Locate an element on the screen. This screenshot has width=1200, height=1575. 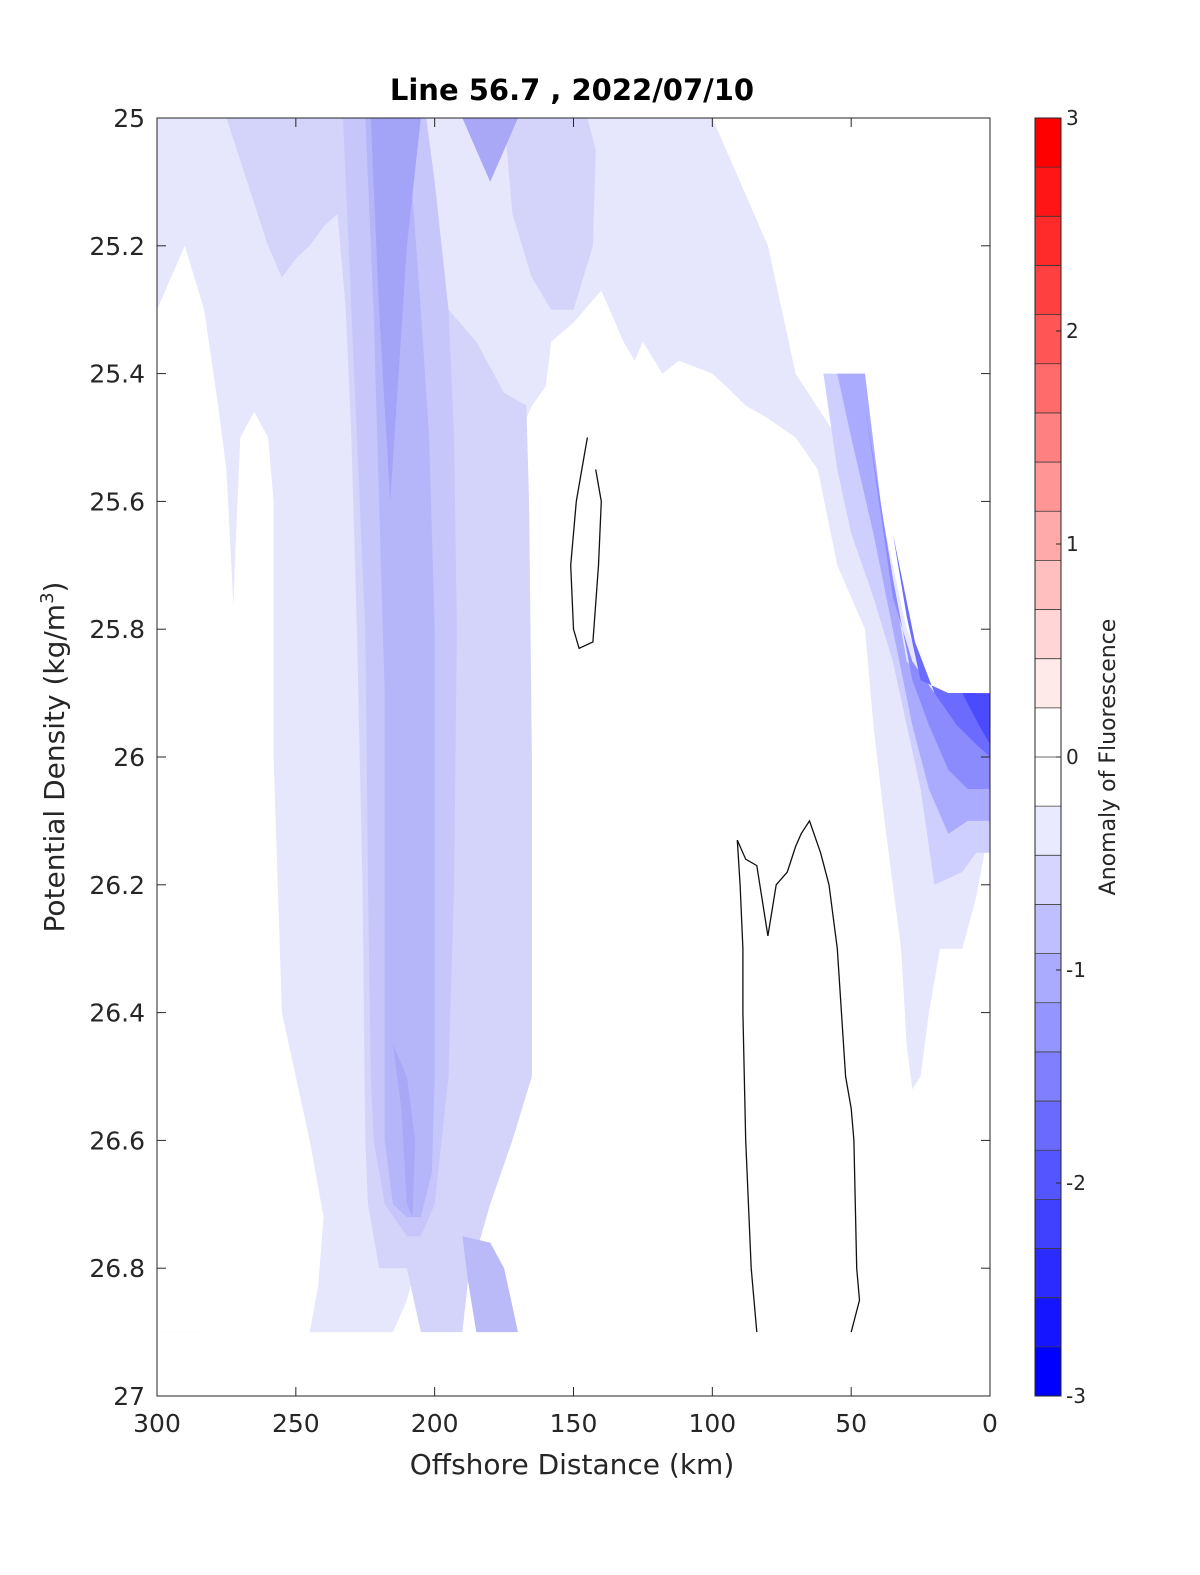
colorbar: 3 2 1 0 -1 -2 -3 Anomaly of Fluorescence is located at coordinates (1077, 757).